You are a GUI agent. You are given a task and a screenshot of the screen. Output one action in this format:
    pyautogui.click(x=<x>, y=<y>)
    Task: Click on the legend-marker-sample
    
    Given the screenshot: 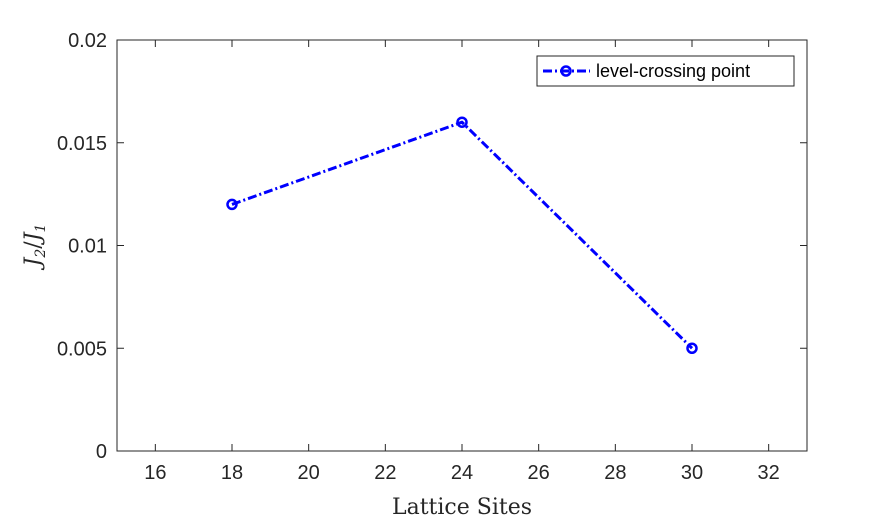 What is the action you would take?
    pyautogui.click(x=566, y=71)
    